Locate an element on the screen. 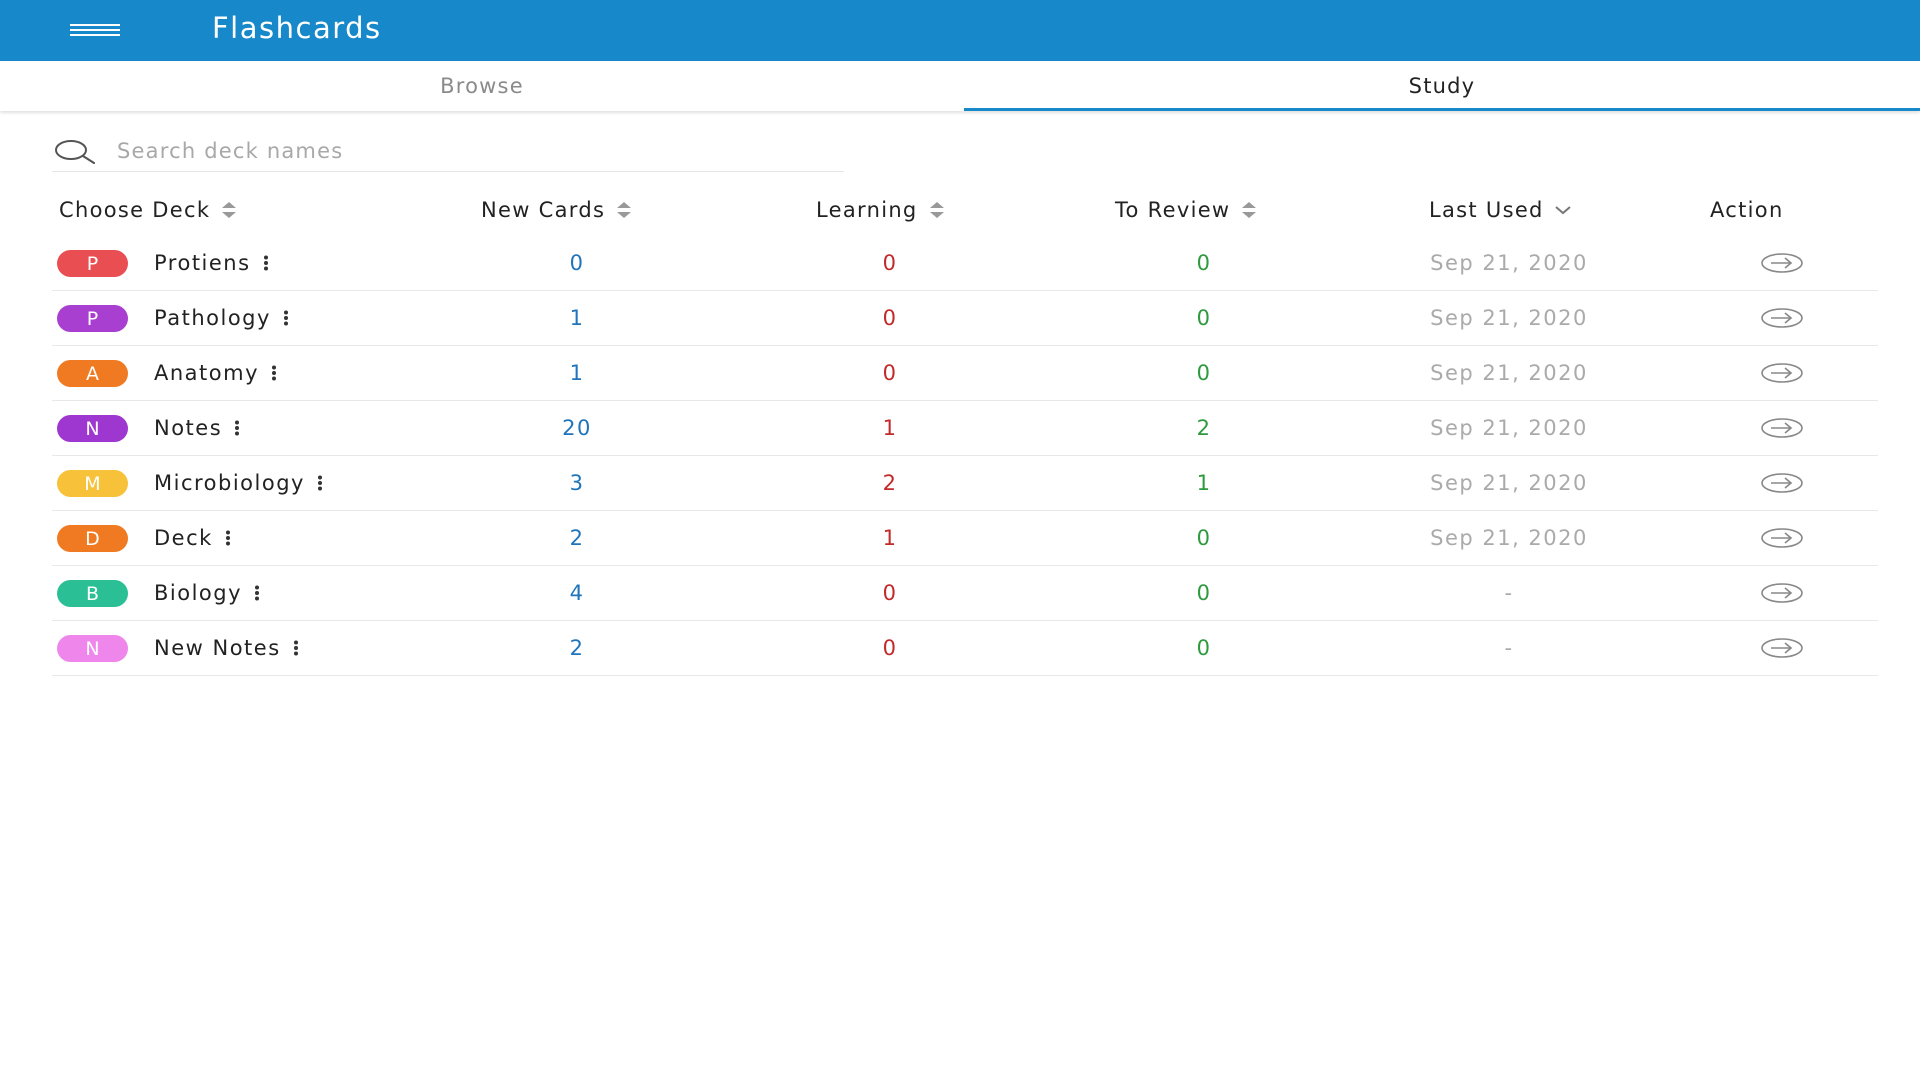 The height and width of the screenshot is (1080, 1920). deck-avatar: D is located at coordinates (92, 538).